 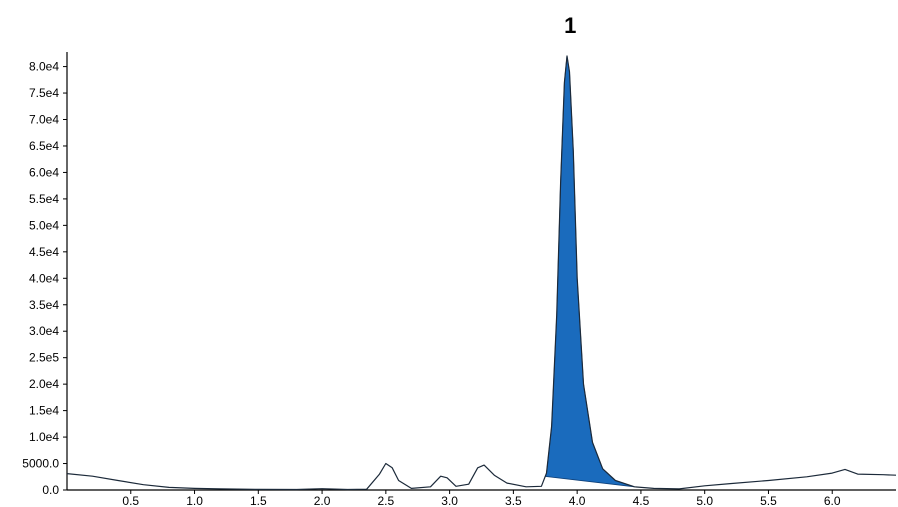 What do you see at coordinates (44, 120) in the screenshot?
I see `y-tick-label: 7.0e4` at bounding box center [44, 120].